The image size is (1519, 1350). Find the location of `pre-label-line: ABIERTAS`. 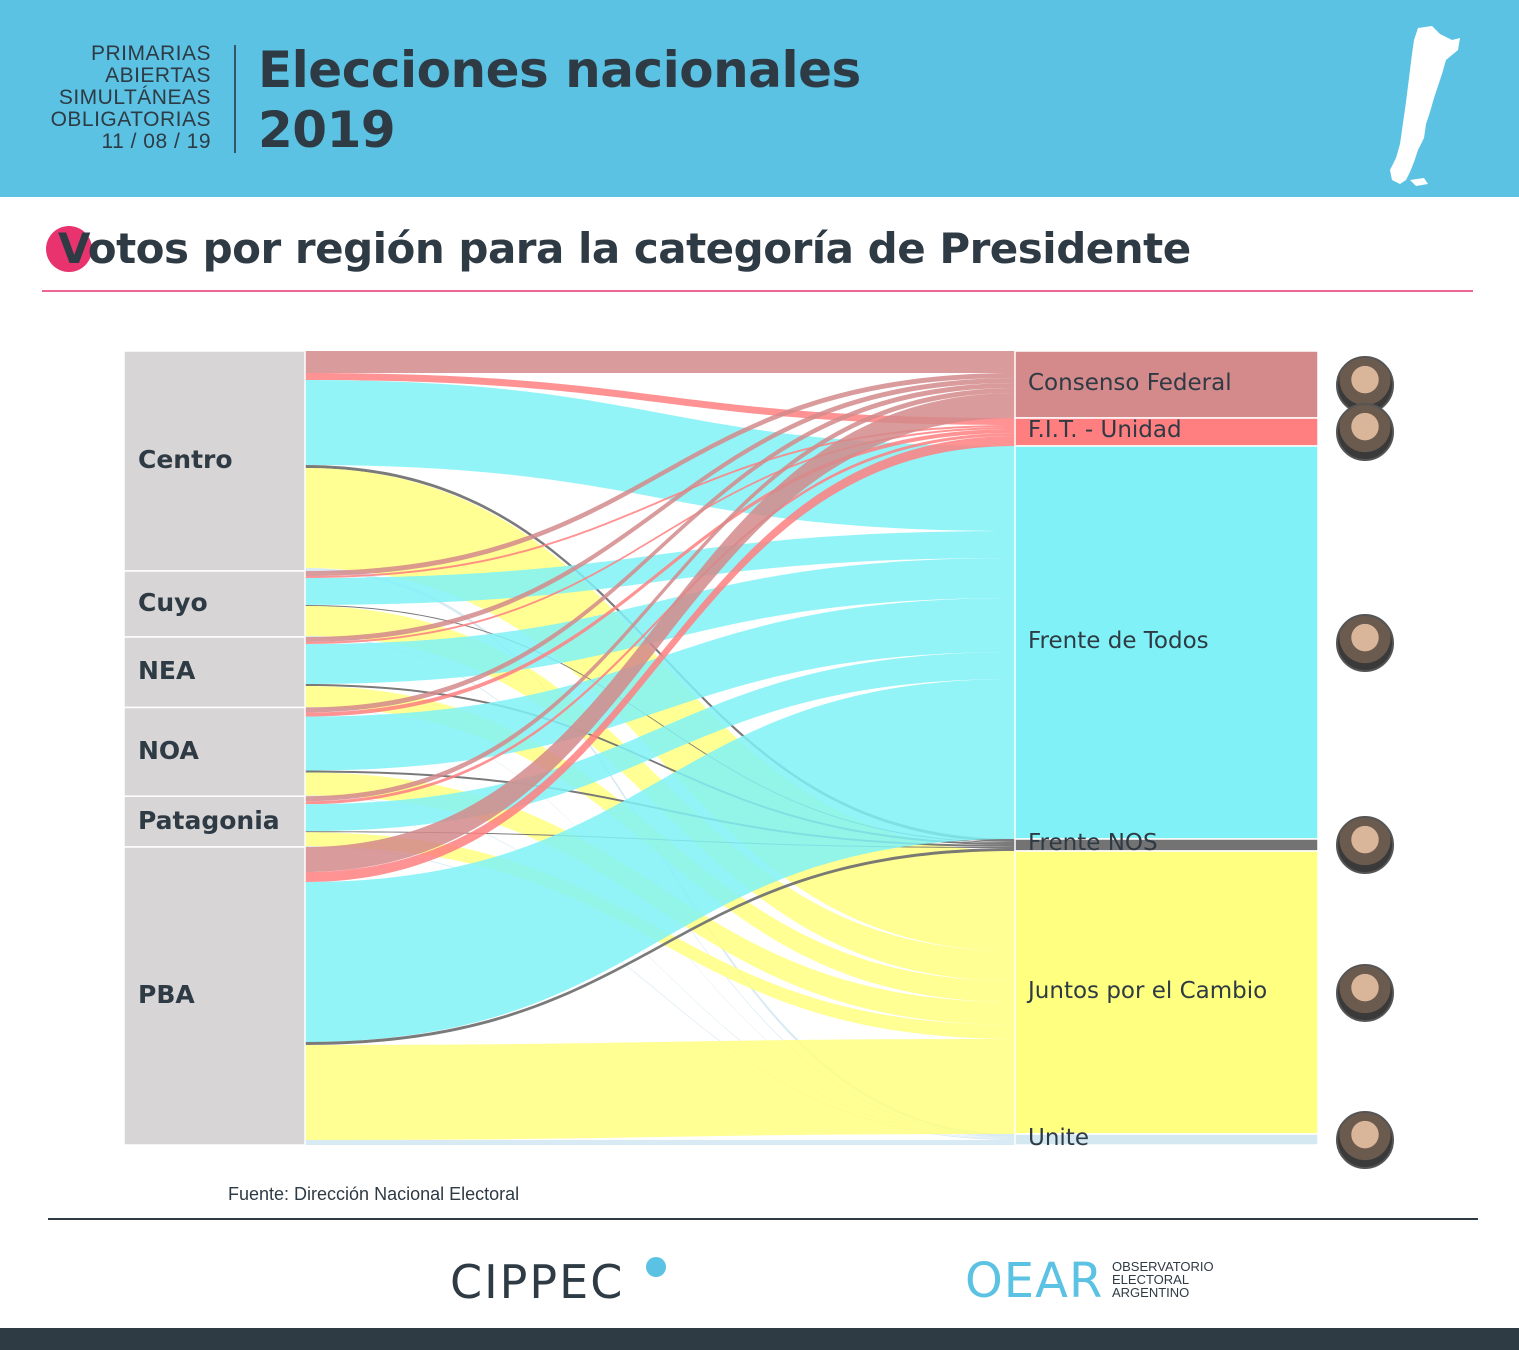

pre-label-line: ABIERTAS is located at coordinates (158, 75).